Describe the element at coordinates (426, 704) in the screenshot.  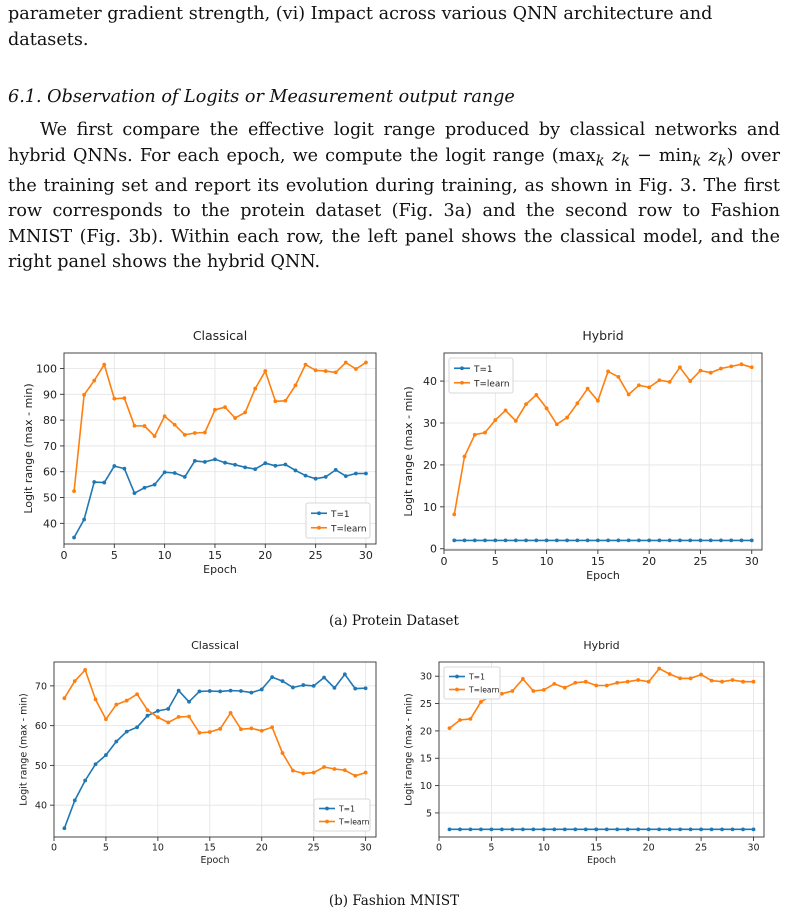
I see `y-tick-label: 25` at that location.